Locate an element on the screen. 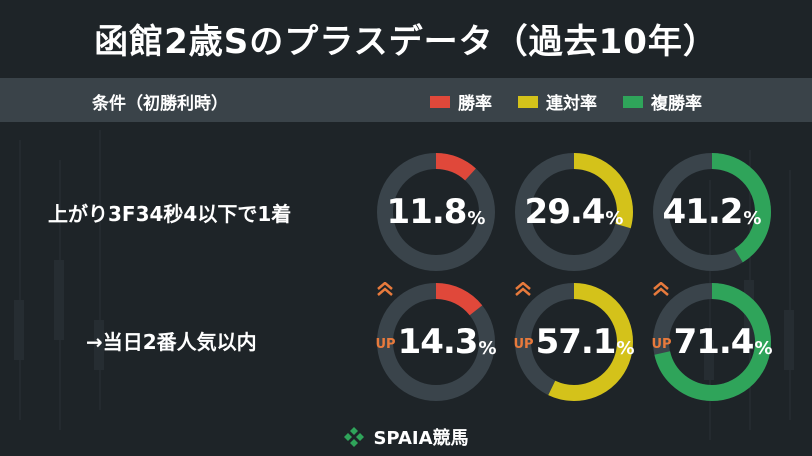  rate-value: 29.4 is located at coordinates (565, 212).